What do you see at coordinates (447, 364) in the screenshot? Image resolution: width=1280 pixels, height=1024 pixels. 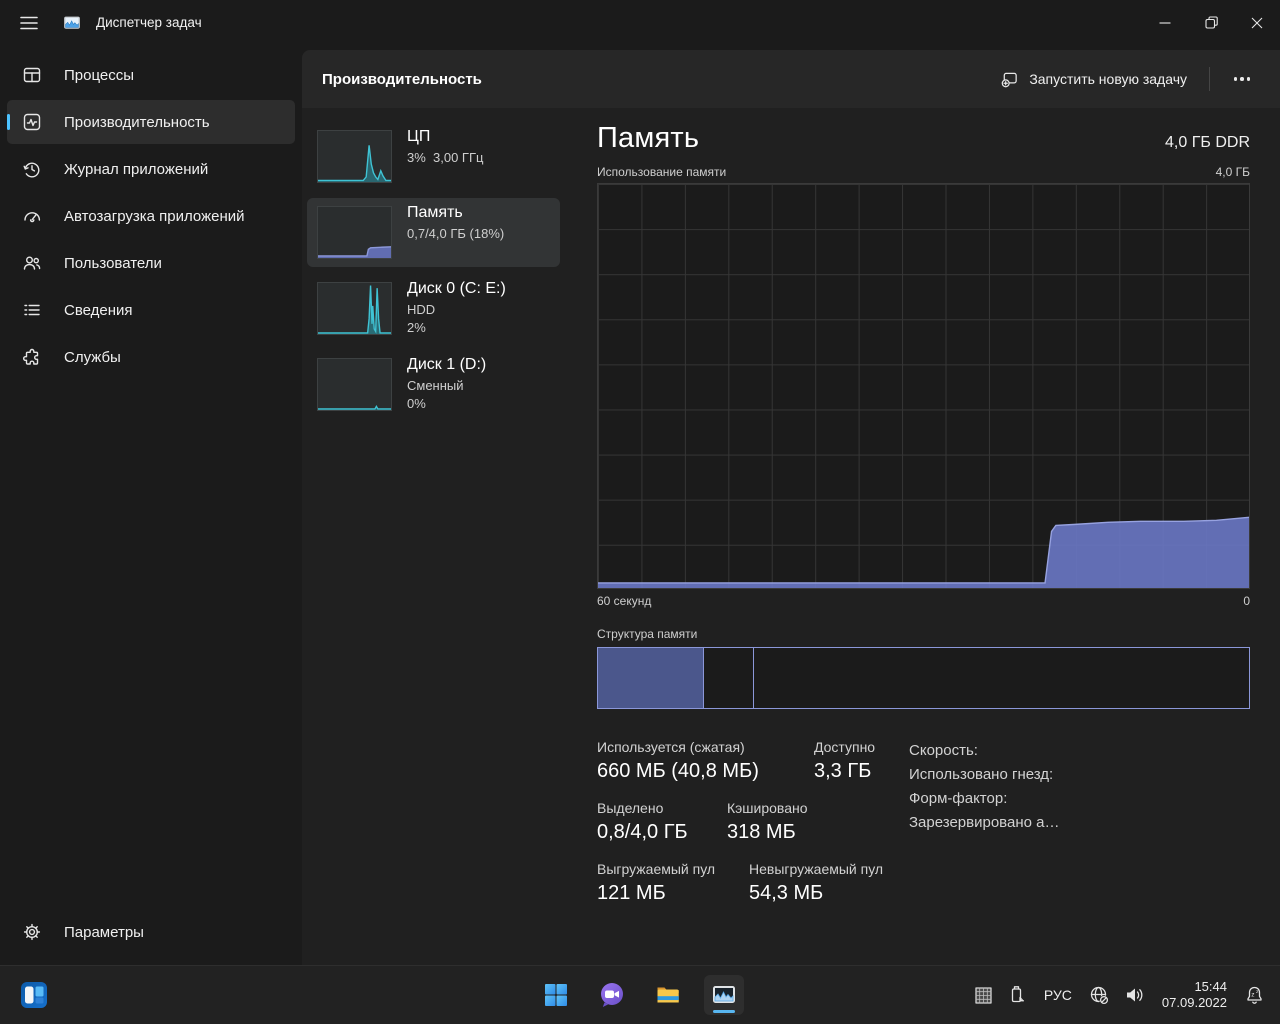 I see `perf-item-title: Диск 1 (D:)` at bounding box center [447, 364].